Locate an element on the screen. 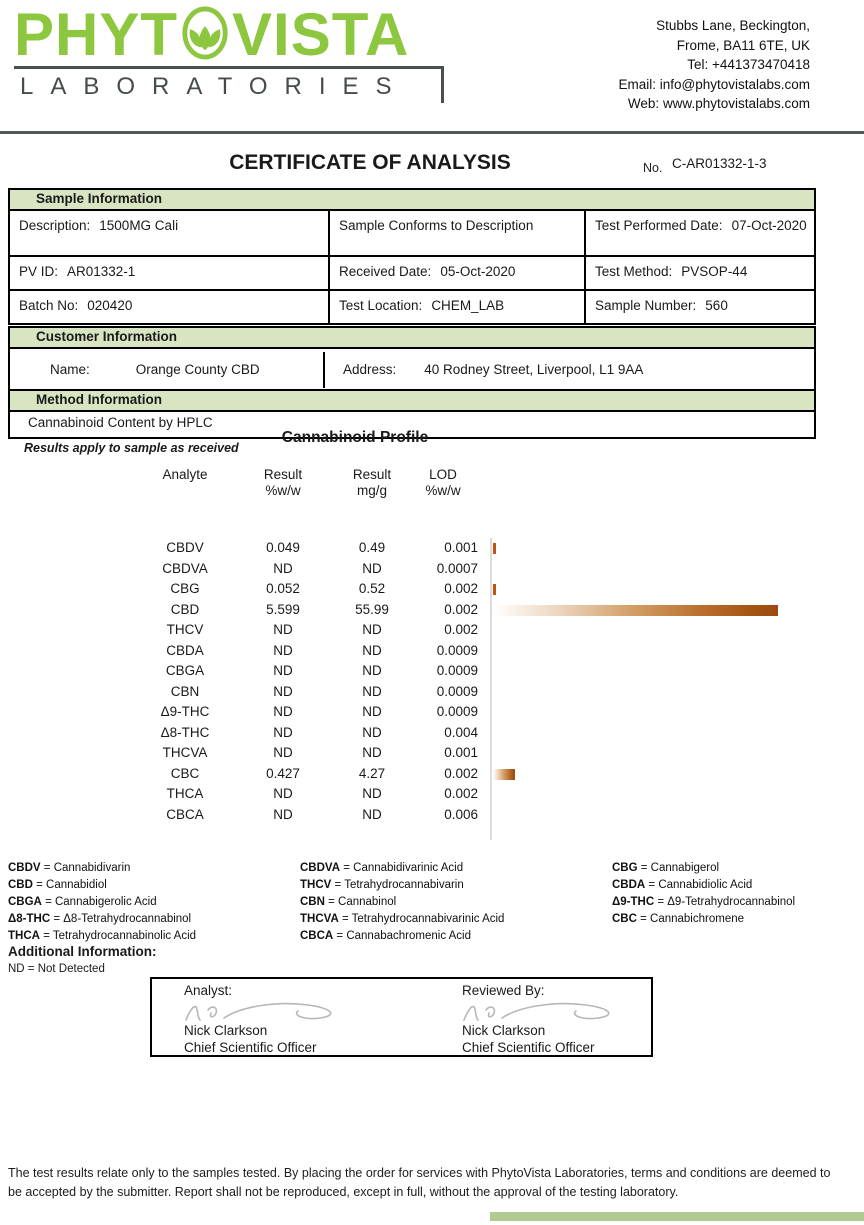 This screenshot has width=864, height=1225. abbreviation-code: CBD is located at coordinates (20, 885).